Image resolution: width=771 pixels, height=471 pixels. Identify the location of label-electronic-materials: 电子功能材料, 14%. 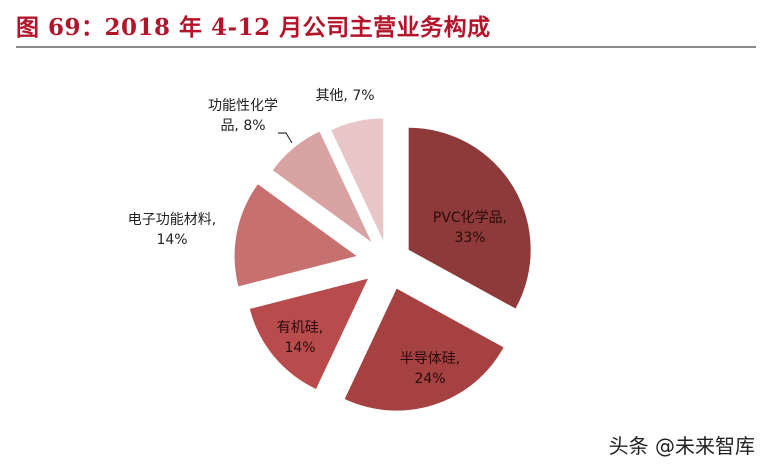
(172, 230).